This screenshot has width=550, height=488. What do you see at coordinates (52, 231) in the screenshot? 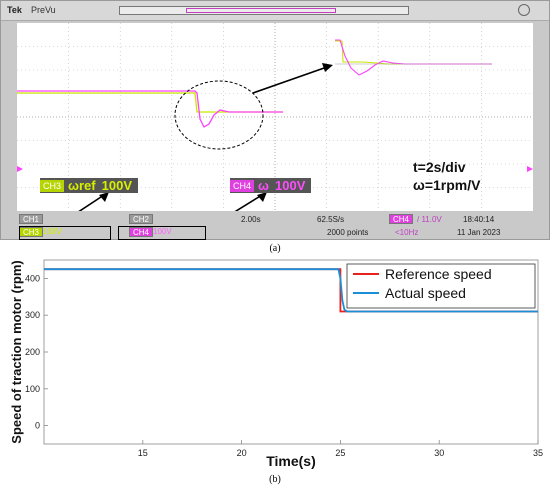
I see `ch3-scale-readout: 100V` at bounding box center [52, 231].